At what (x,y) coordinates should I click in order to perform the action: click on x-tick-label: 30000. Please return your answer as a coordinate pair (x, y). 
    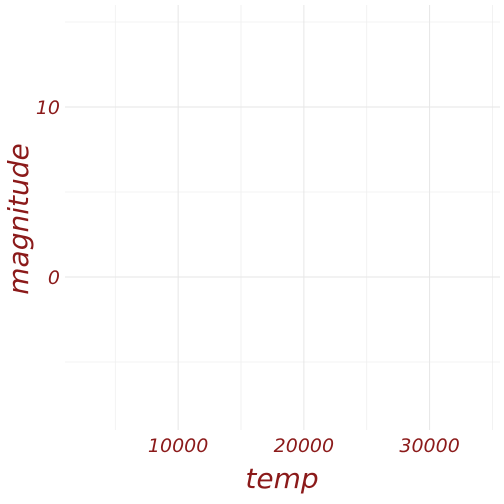
    Looking at the image, I should click on (429, 446).